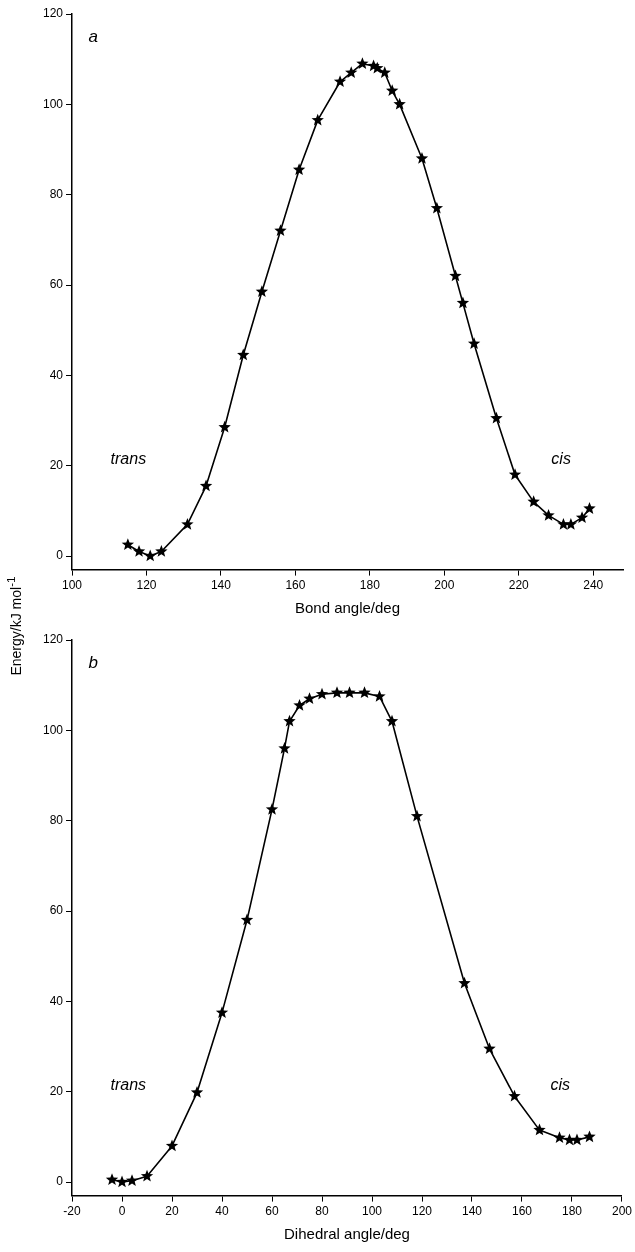 The width and height of the screenshot is (635, 1252). Describe the element at coordinates (372, 1211) in the screenshot. I see `x-tick-label: 100` at that location.